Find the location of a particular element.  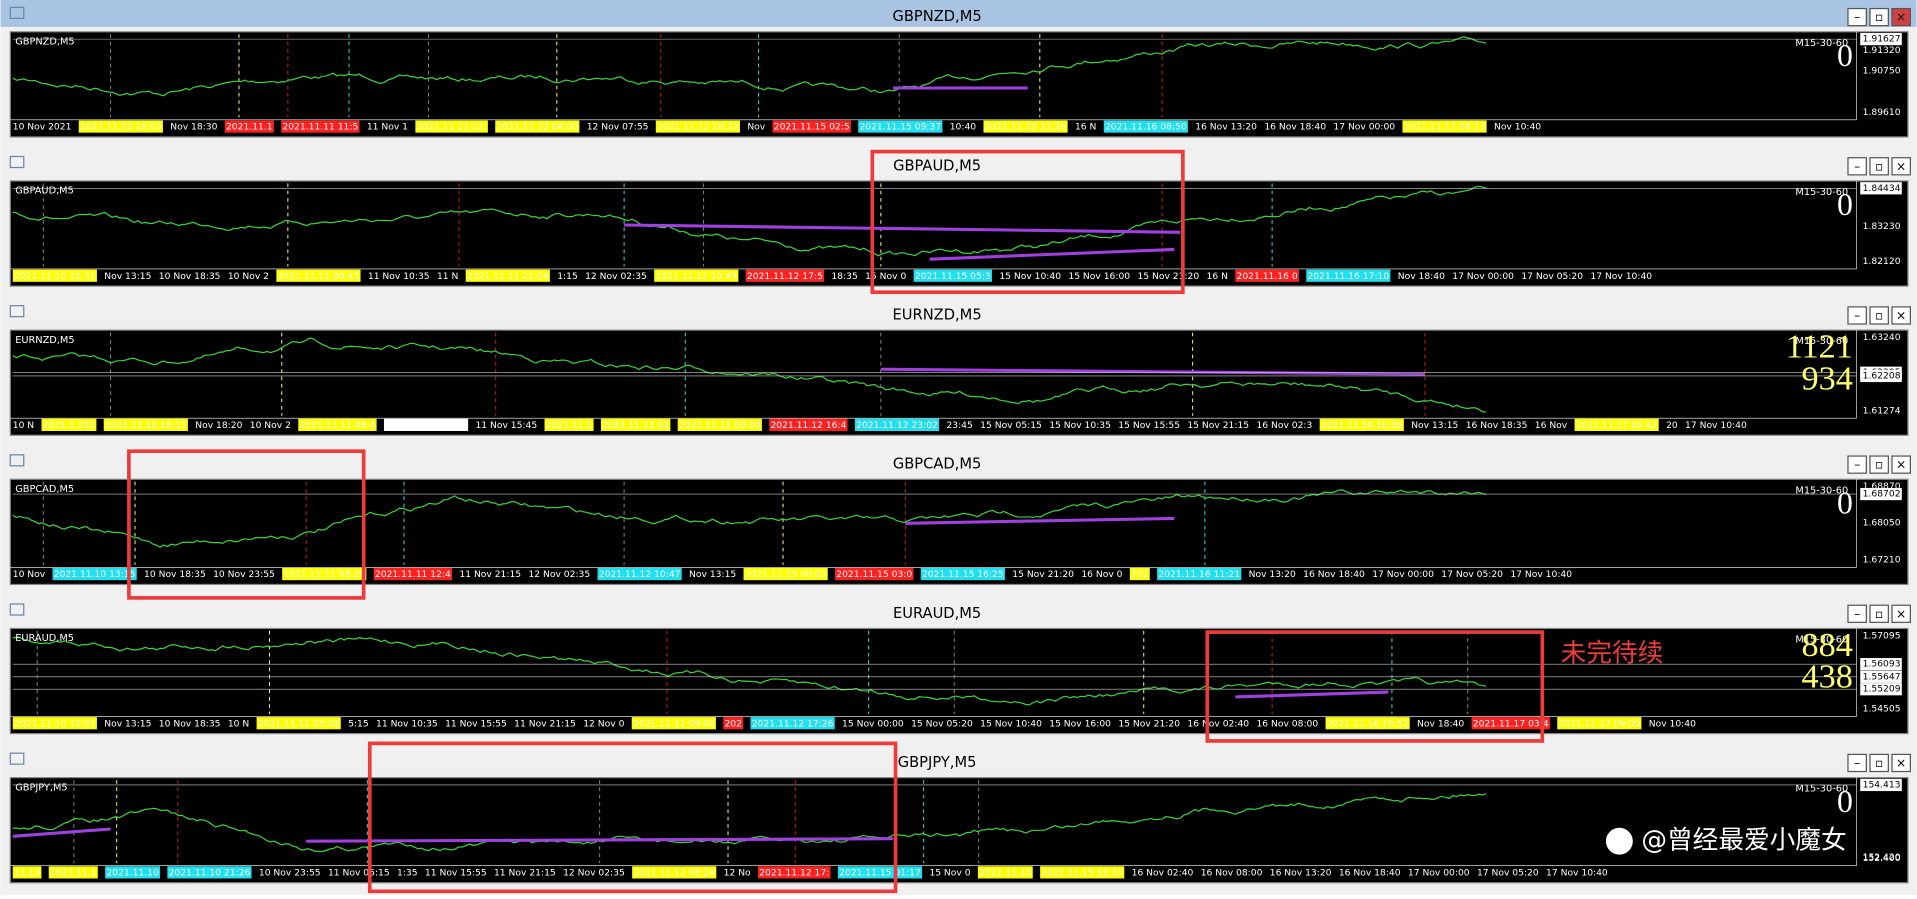

time-tag-label: 2021.11.16 16:52 is located at coordinates (1368, 723).